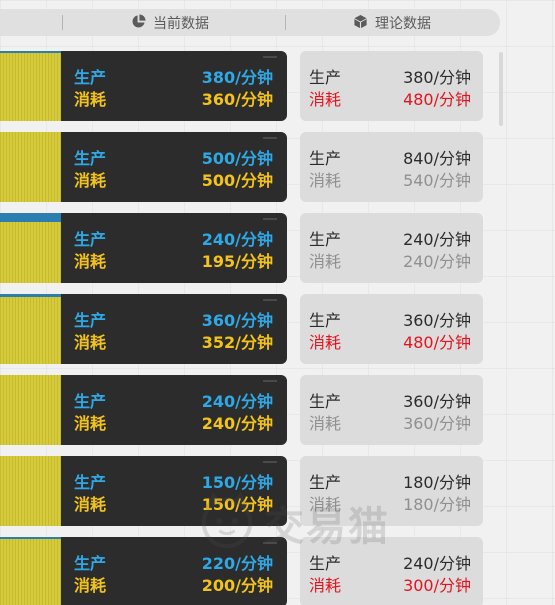 This screenshot has height=605, width=555. Describe the element at coordinates (437, 77) in the screenshot. I see `theory-production-rate: 380/分钟` at that location.